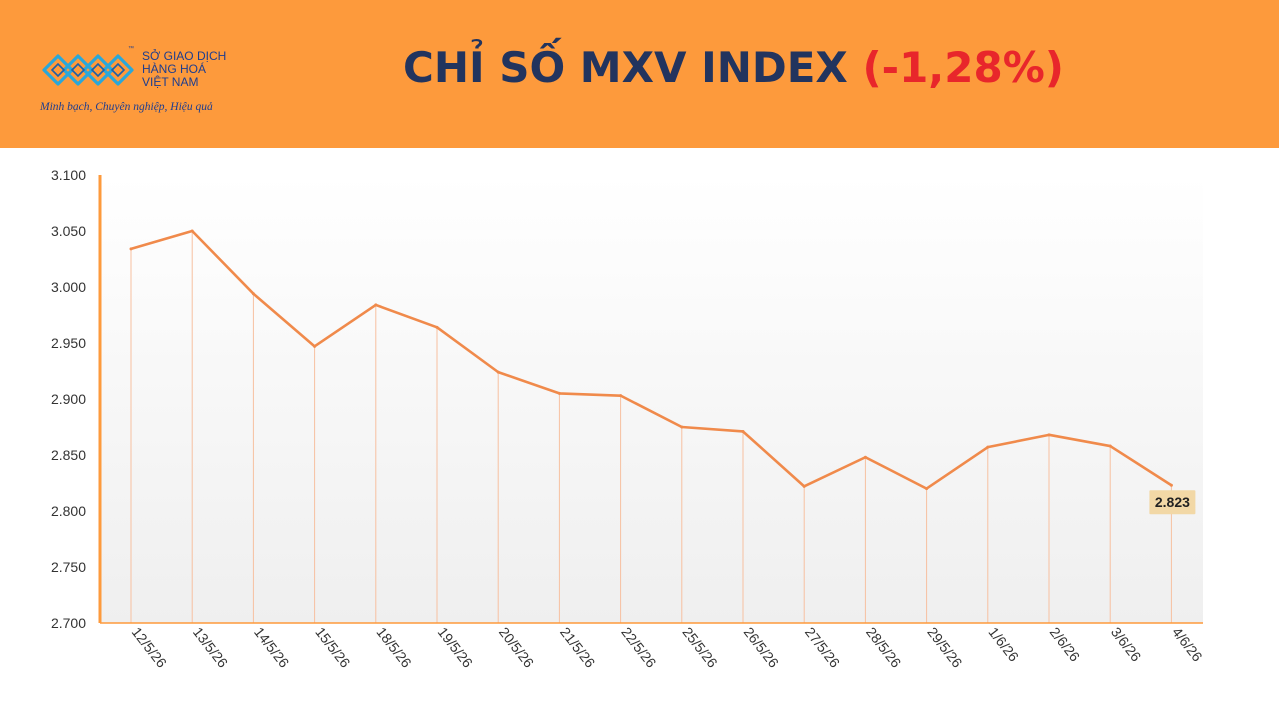  Describe the element at coordinates (1065, 644) in the screenshot. I see `x-tick-label: 2/6/26` at that location.